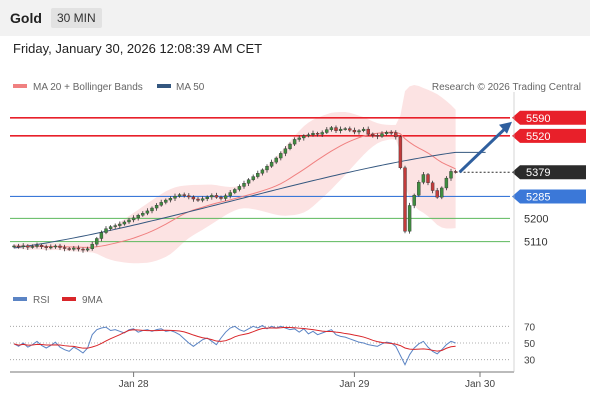 The width and height of the screenshot is (590, 400). What do you see at coordinates (536, 219) in the screenshot?
I see `level-label-5200: 5200` at bounding box center [536, 219].